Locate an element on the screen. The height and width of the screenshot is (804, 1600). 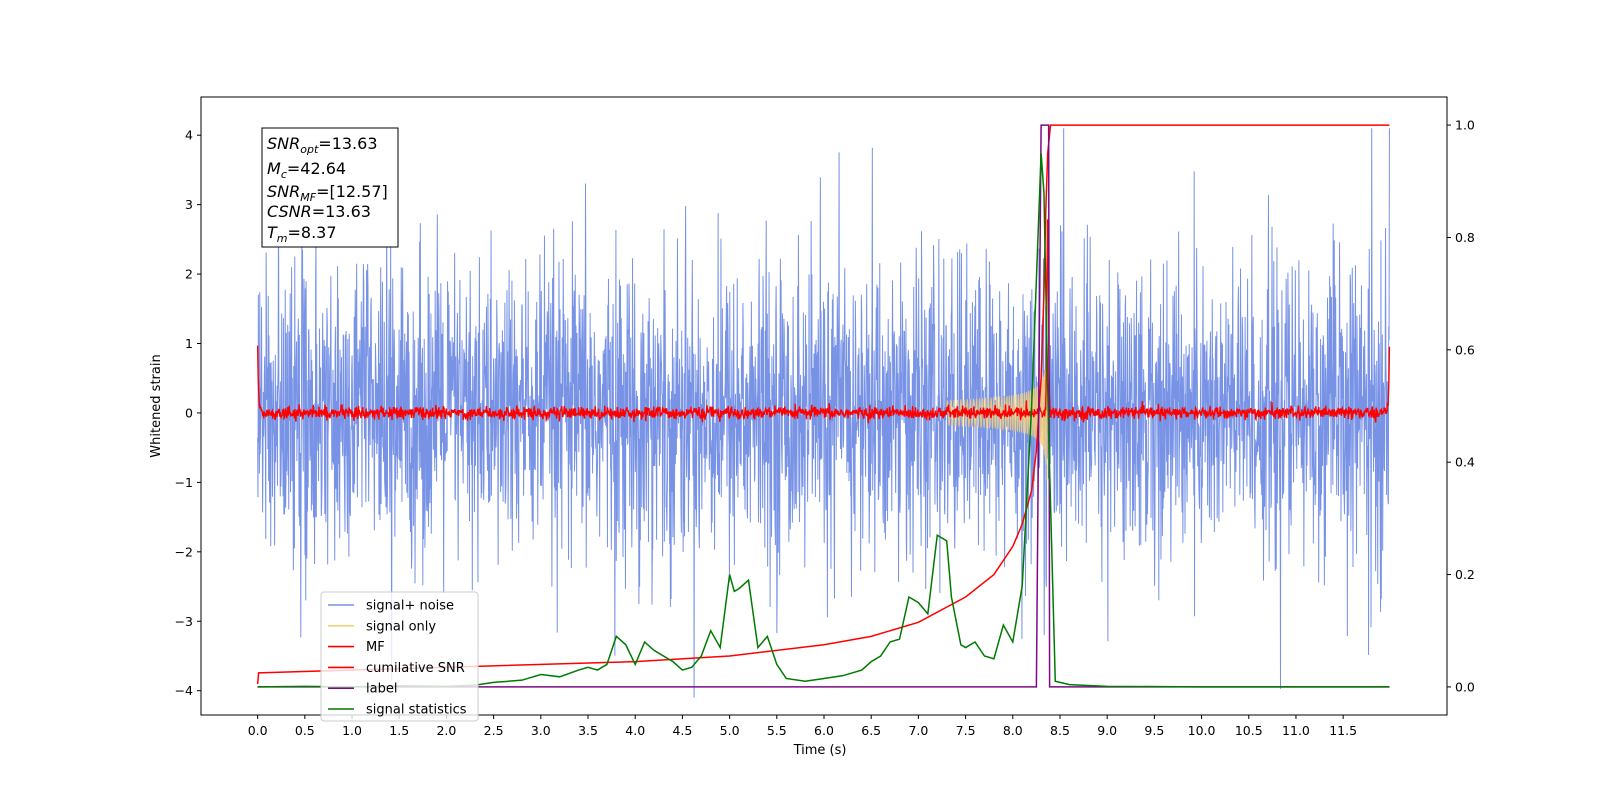
info-snr-opt: SNRopt=13.63 is located at coordinates (322, 145).